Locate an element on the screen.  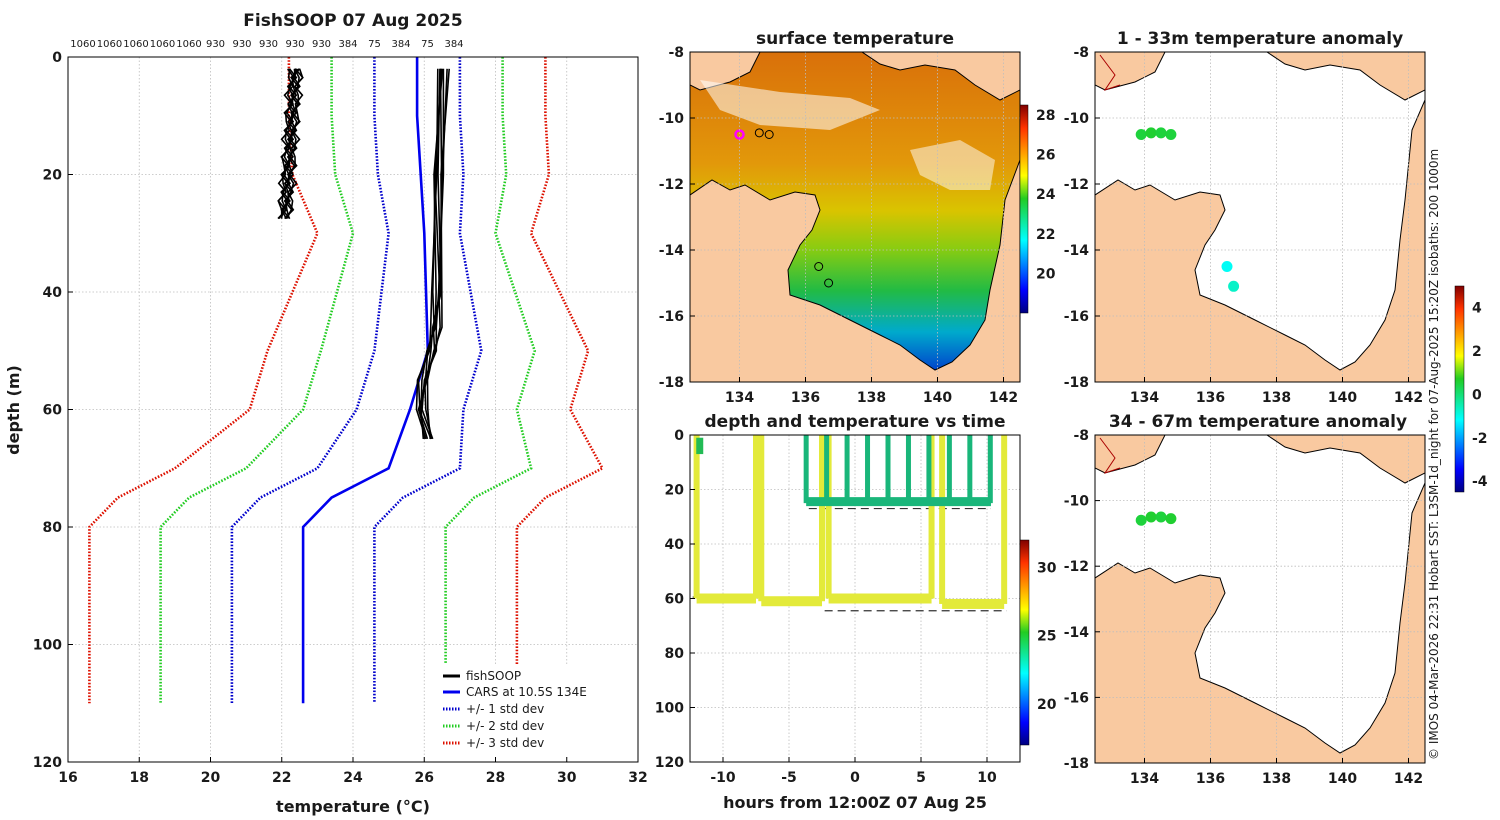
std3-lower-line is located at coordinates (203, 380).